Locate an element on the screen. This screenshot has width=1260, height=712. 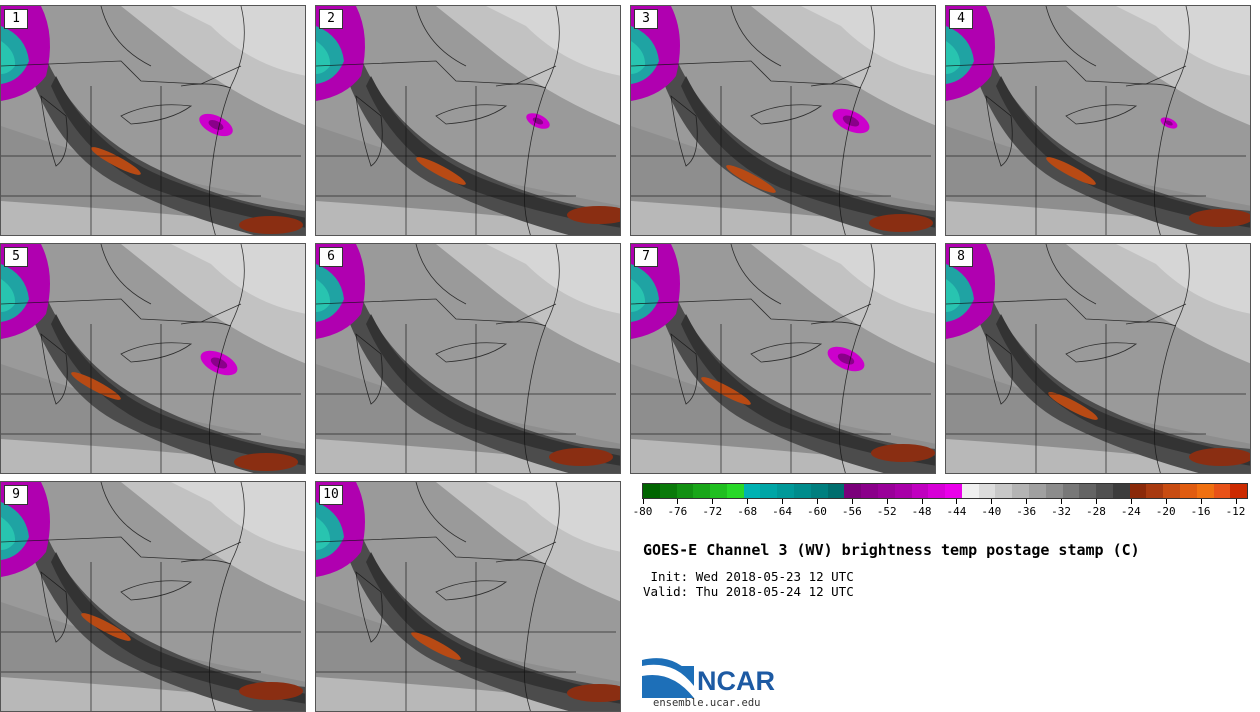
colorbar-tick-label: -28 is located at coordinates (1096, 511).